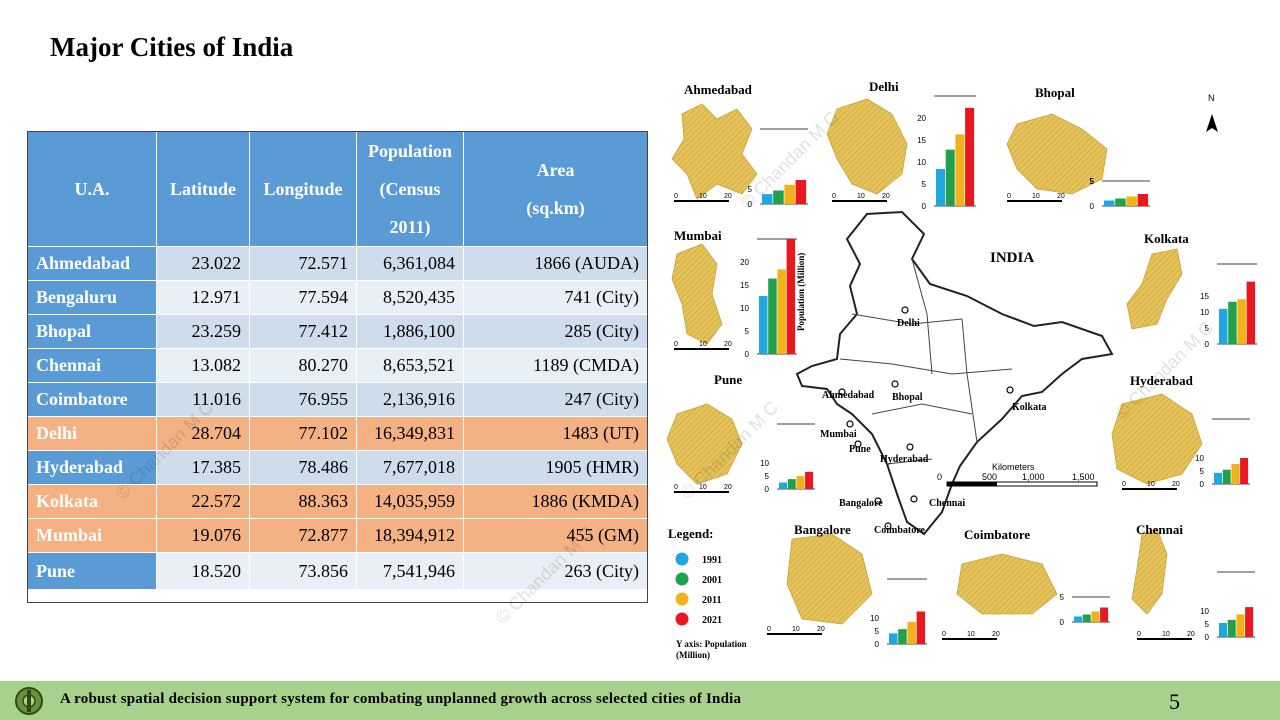  Describe the element at coordinates (907, 397) in the screenshot. I see `map-city-label: Bhopal` at that location.